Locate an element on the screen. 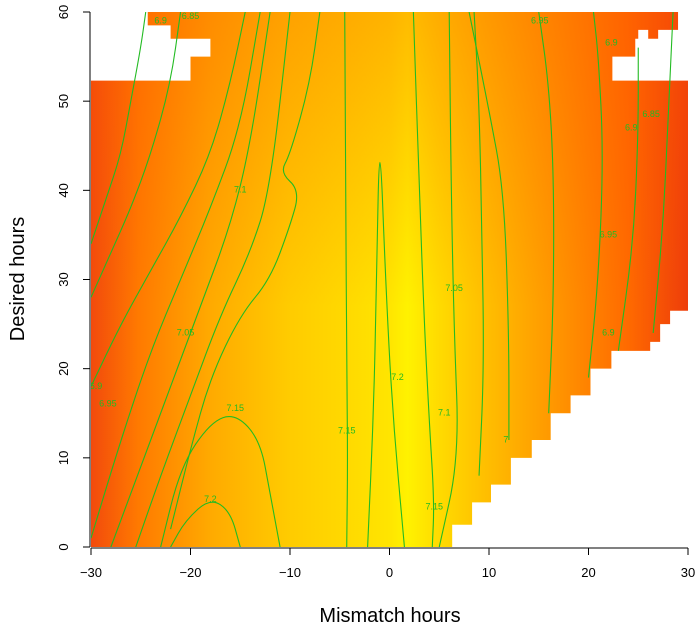  x-tick-label: −20 is located at coordinates (190, 572).